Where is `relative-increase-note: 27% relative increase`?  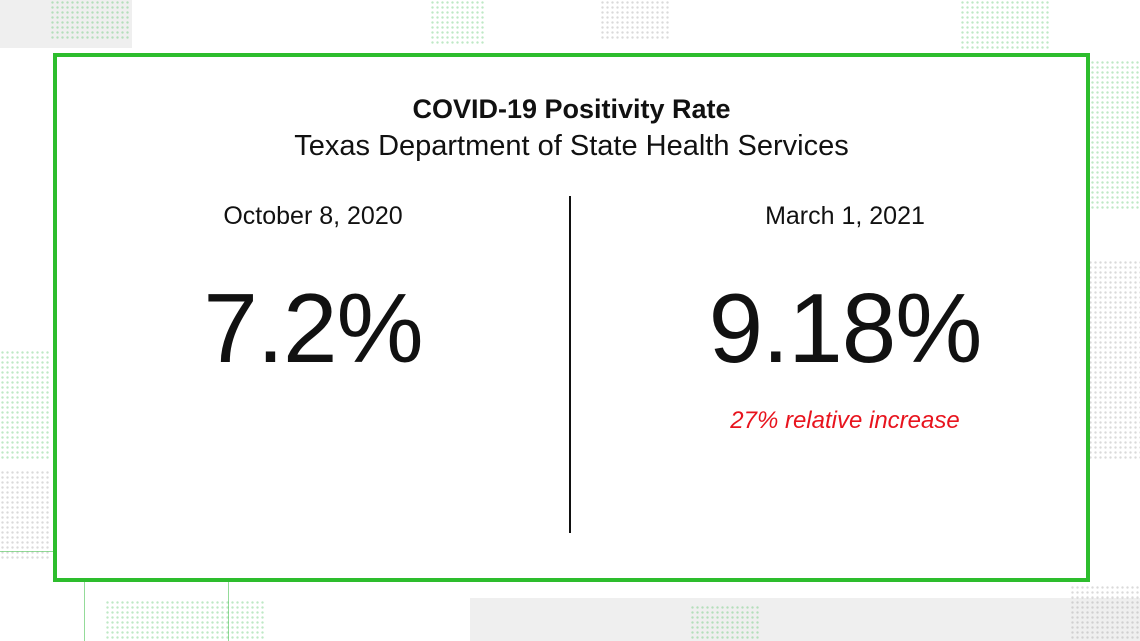
relative-increase-note: 27% relative increase is located at coordinates (845, 420).